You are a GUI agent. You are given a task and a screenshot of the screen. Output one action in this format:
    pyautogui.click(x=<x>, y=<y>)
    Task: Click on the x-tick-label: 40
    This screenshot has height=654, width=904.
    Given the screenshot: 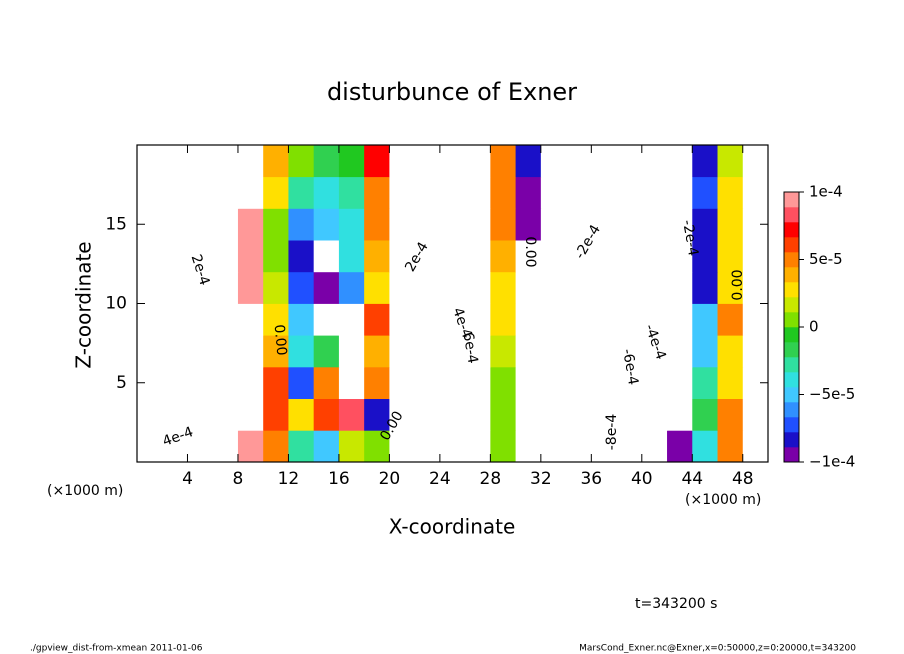 What is the action you would take?
    pyautogui.click(x=642, y=479)
    